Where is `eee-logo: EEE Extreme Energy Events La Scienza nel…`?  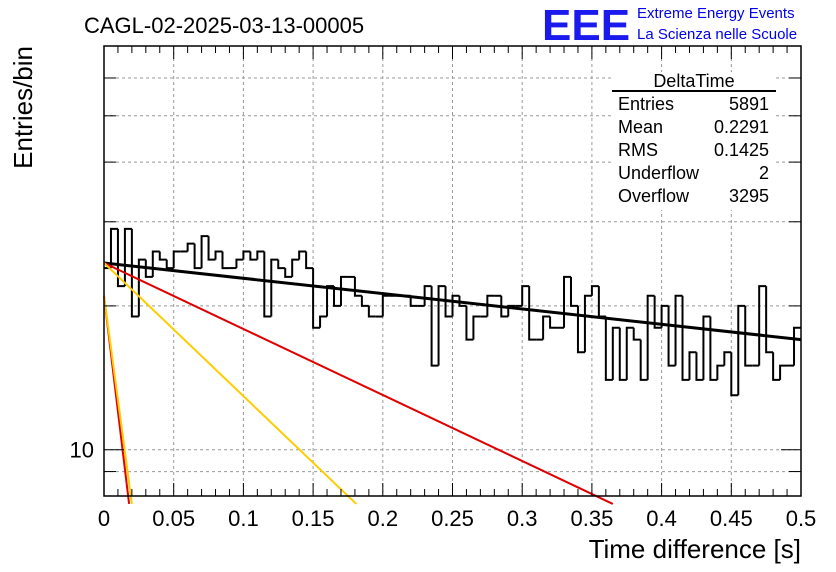
eee-logo: EEE Extreme Energy Events La Scienza nel… is located at coordinates (669, 25).